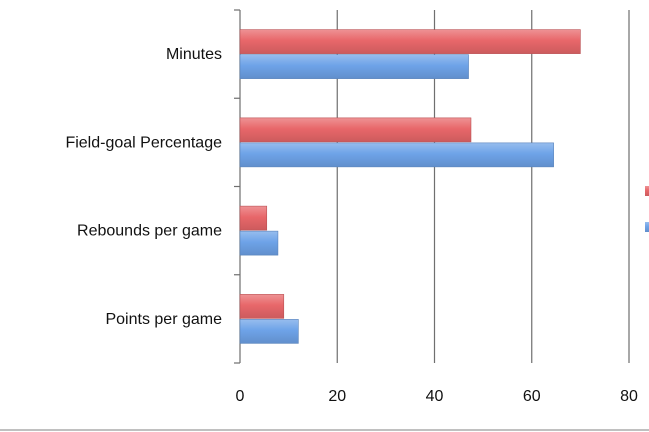 The height and width of the screenshot is (432, 649). I want to click on category-label: Rebounds per game, so click(149, 231).